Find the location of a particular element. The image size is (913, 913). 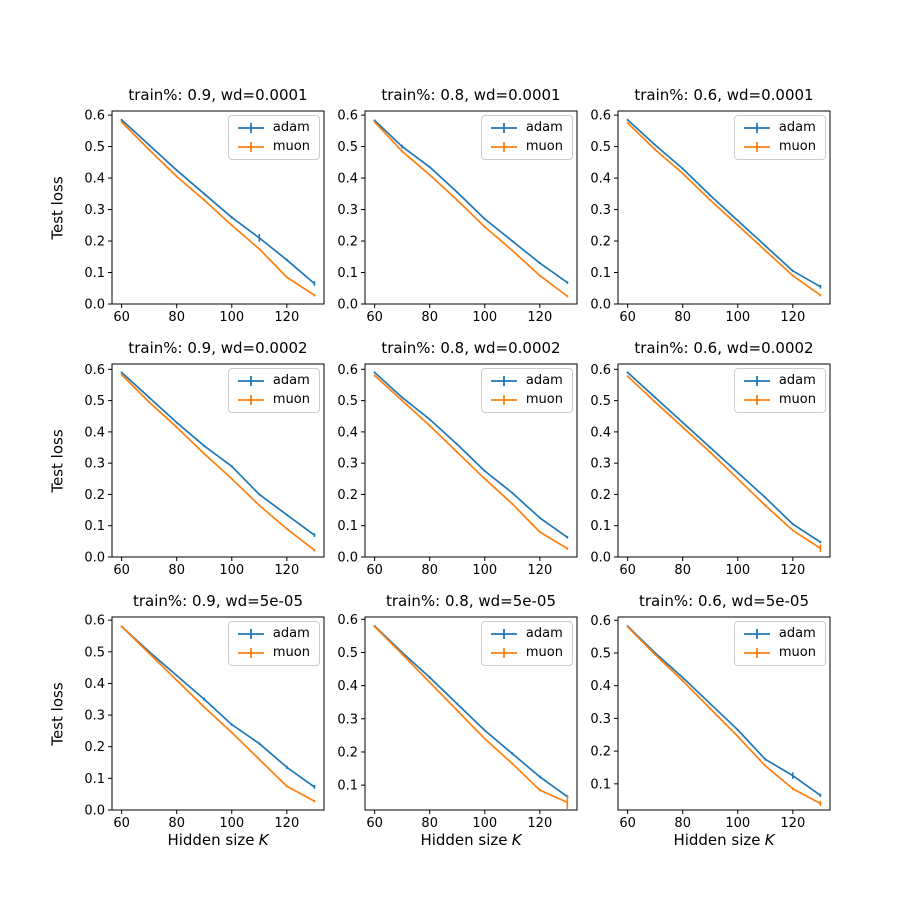

subplot-title: train%: 0.9, wd=0.0002 is located at coordinates (218, 348).